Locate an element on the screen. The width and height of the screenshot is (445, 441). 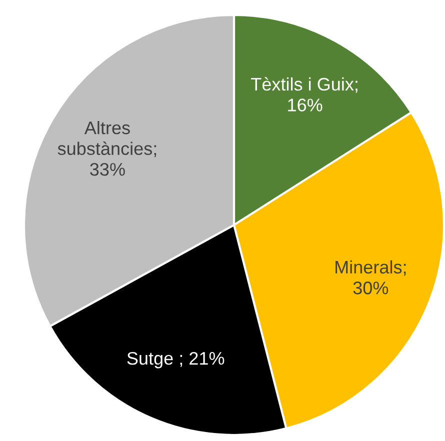
slice-label: Minerals; 30% is located at coordinates (371, 277).